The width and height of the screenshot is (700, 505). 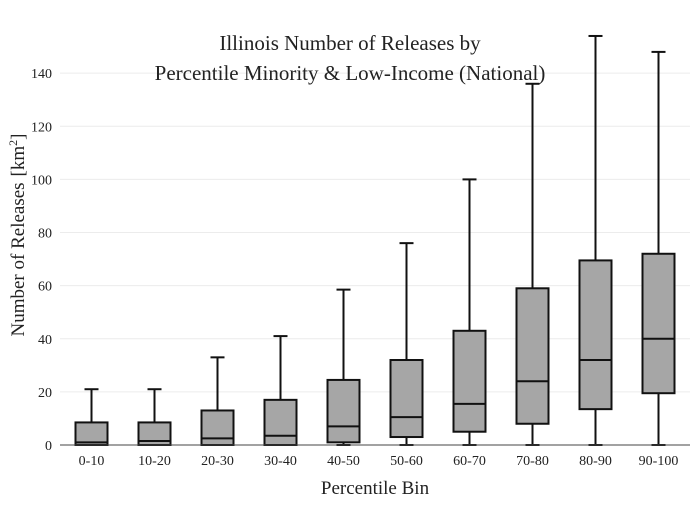 What do you see at coordinates (532, 461) in the screenshot?
I see `x-tick-label: 70-80` at bounding box center [532, 461].